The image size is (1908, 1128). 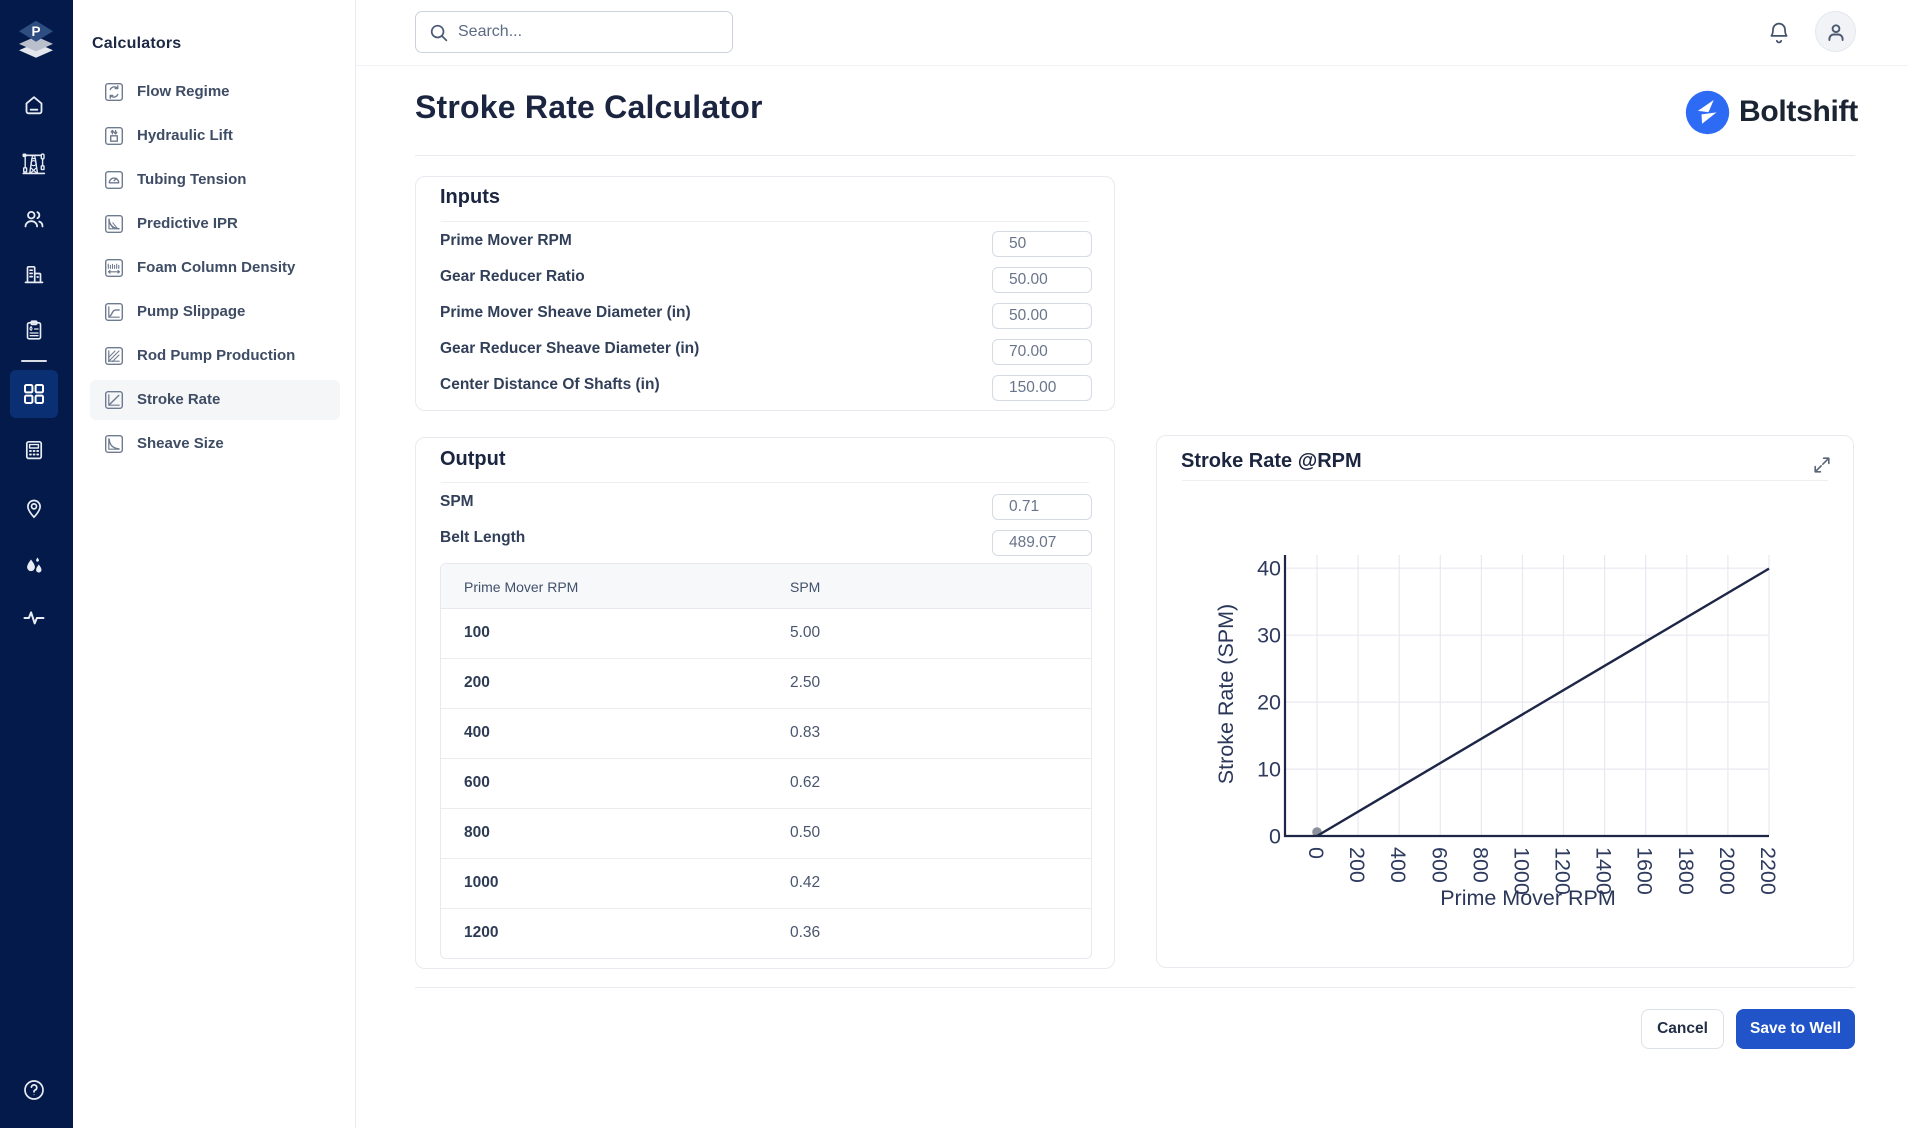 What do you see at coordinates (1768, 871) in the screenshot?
I see `svg-text: 2200` at bounding box center [1768, 871].